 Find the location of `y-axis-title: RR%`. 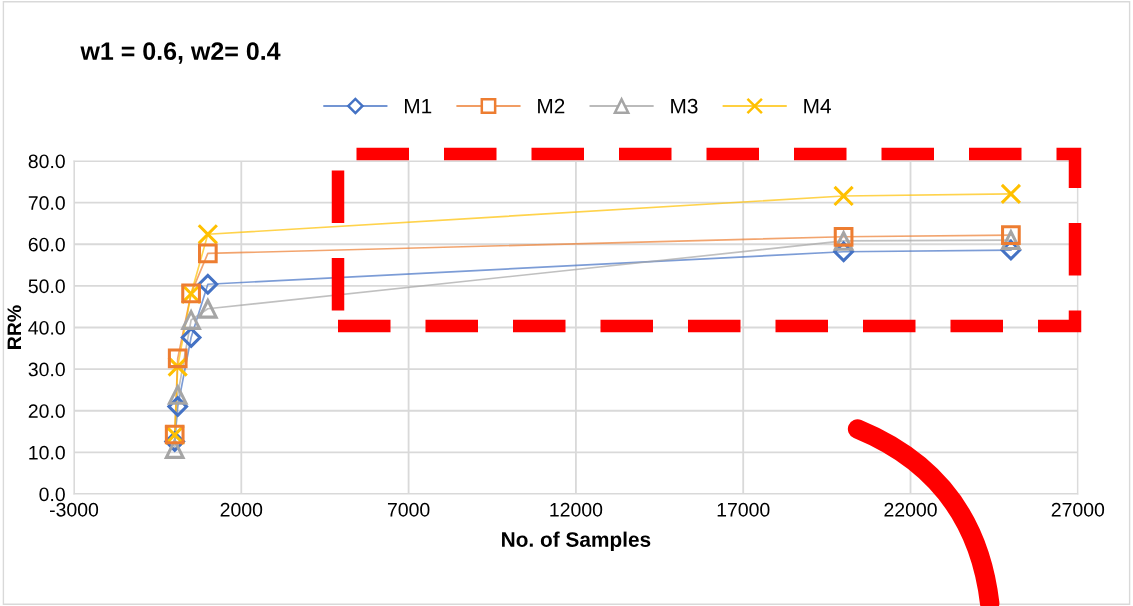

y-axis-title: RR% is located at coordinates (14, 327).